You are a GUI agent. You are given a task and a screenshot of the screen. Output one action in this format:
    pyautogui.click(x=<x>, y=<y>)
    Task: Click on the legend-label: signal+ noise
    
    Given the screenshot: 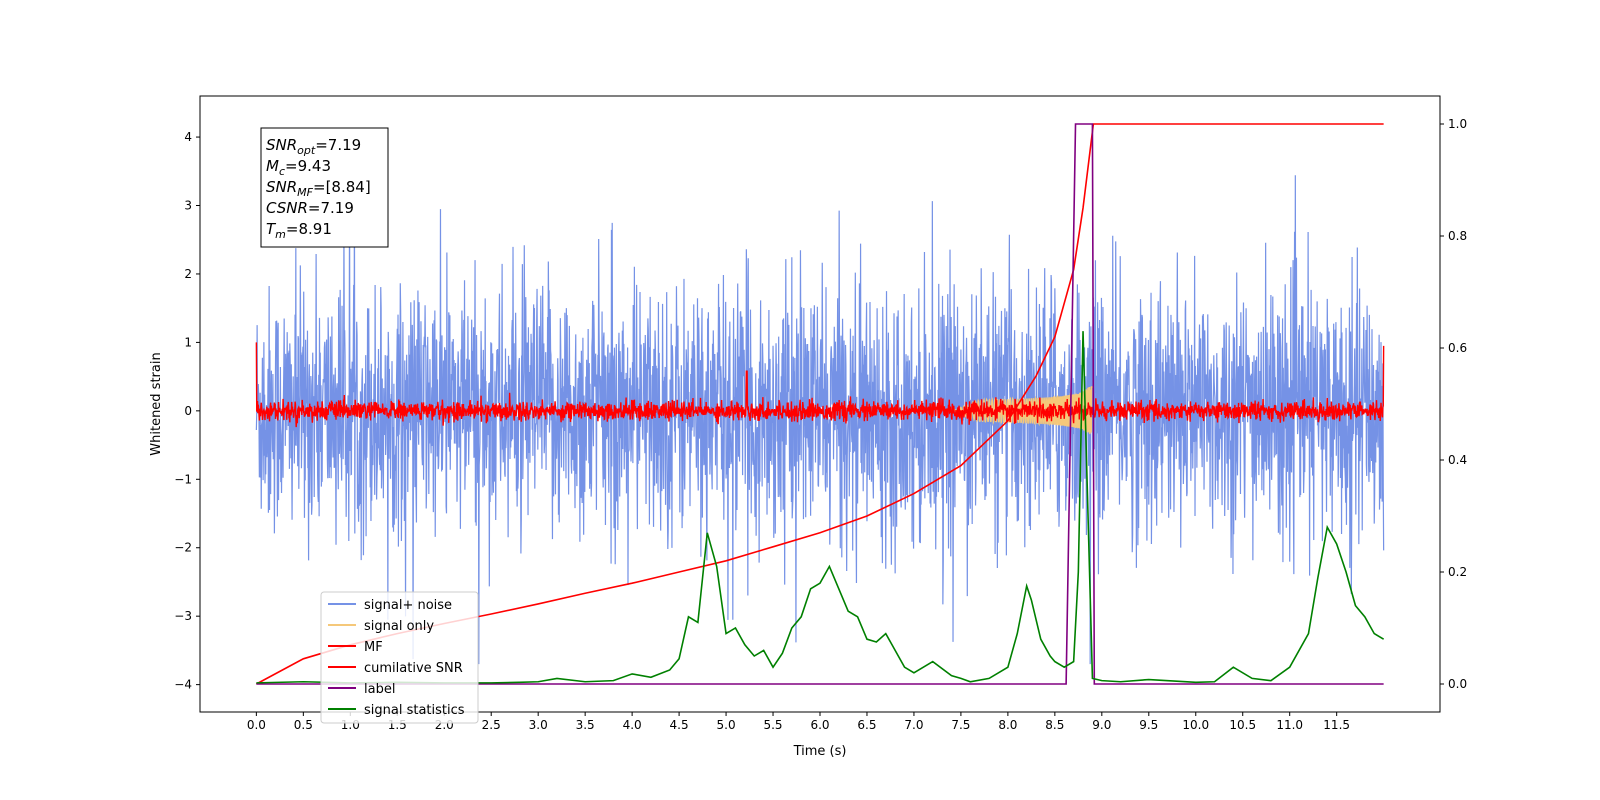 What is the action you would take?
    pyautogui.click(x=408, y=605)
    